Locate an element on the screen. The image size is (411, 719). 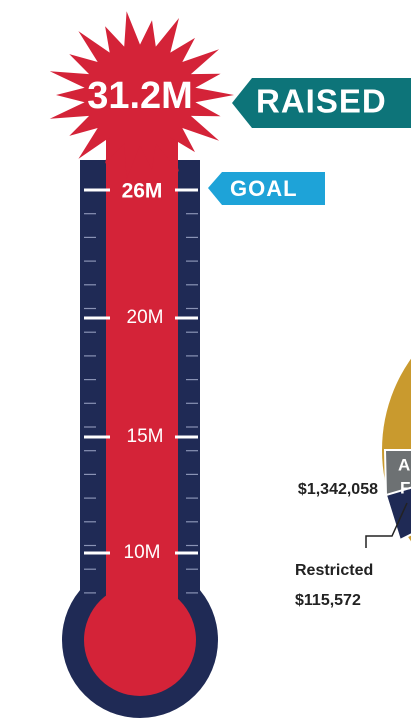
tube-inner is located at coordinates (142, 390).